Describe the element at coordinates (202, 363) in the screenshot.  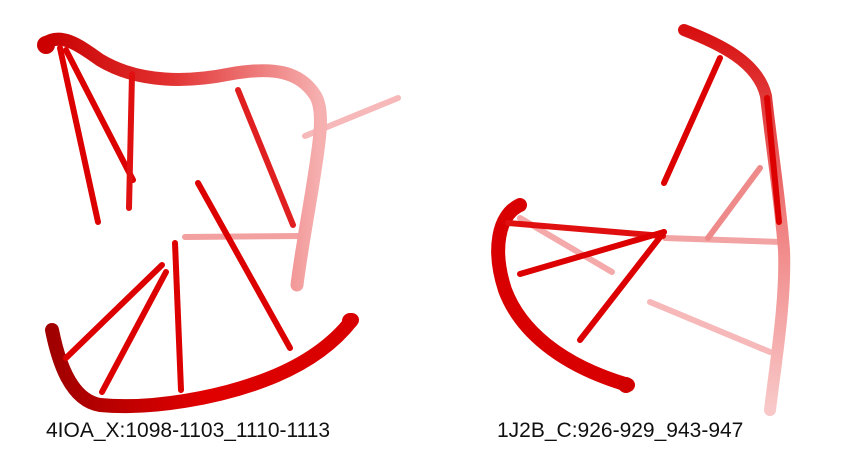
I see `backbone-strand-bottom` at that location.